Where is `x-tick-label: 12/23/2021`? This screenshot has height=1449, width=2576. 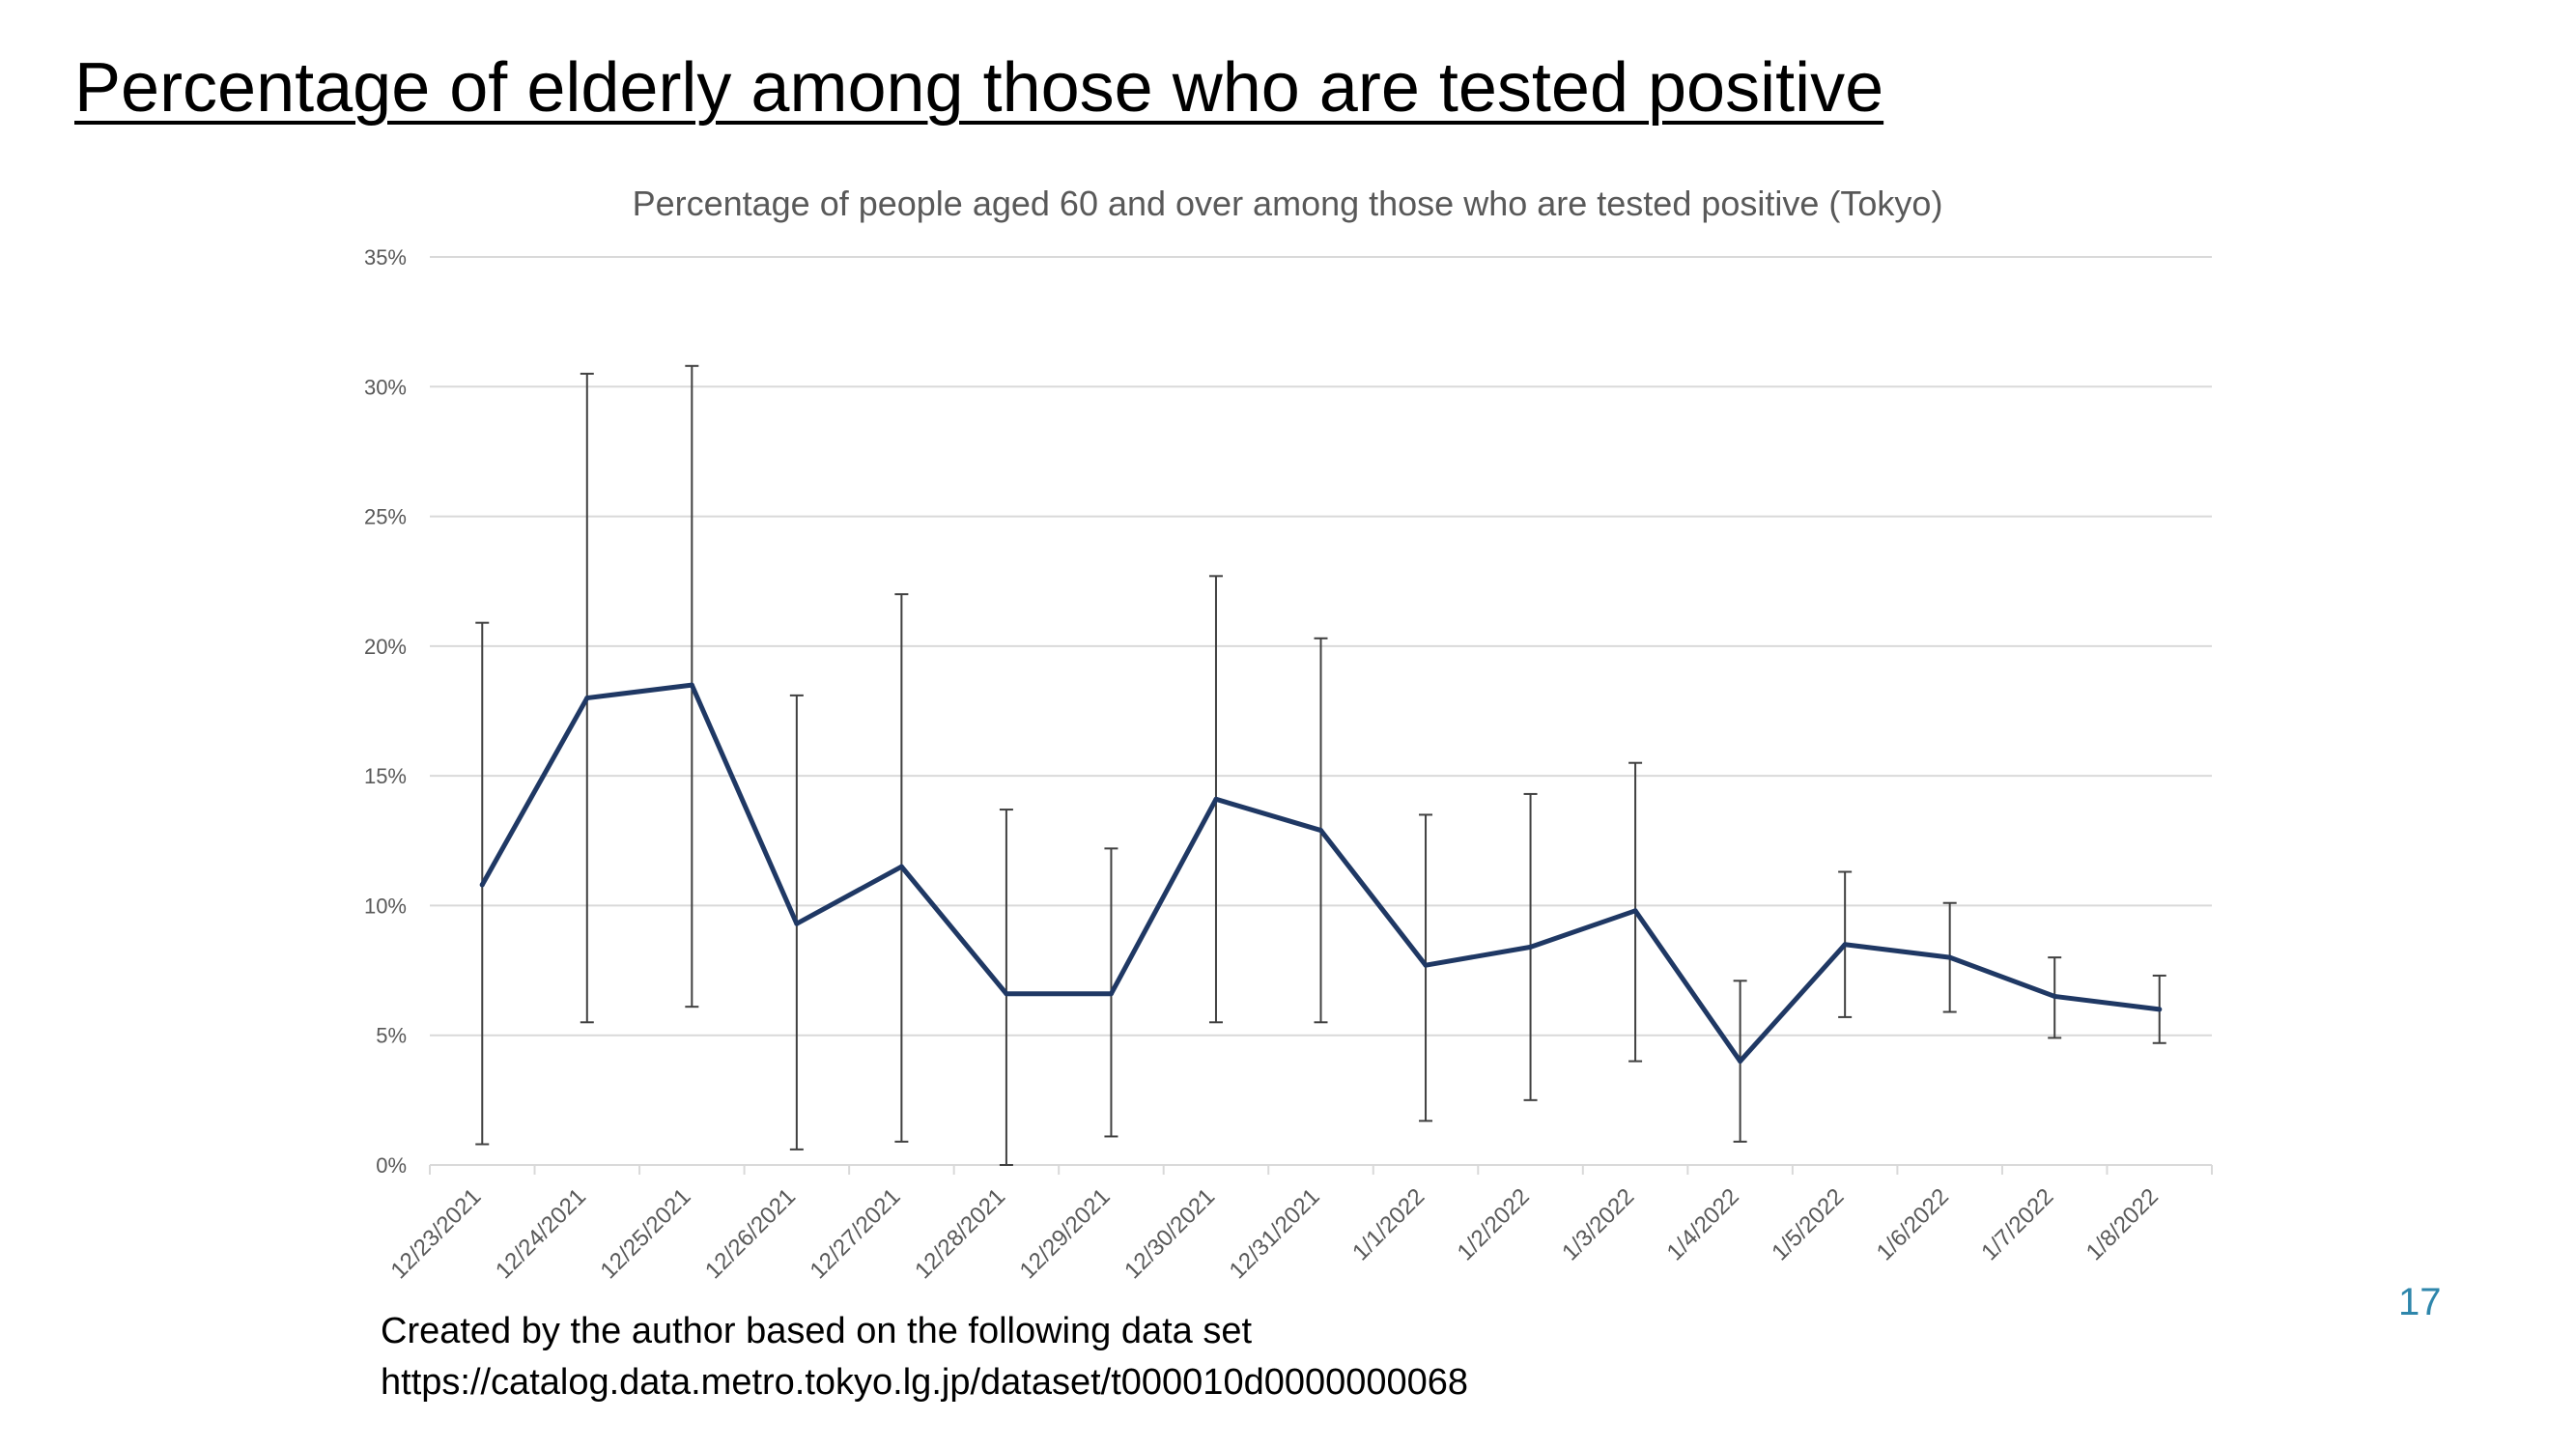
x-tick-label: 12/23/2021 is located at coordinates (435, 1233).